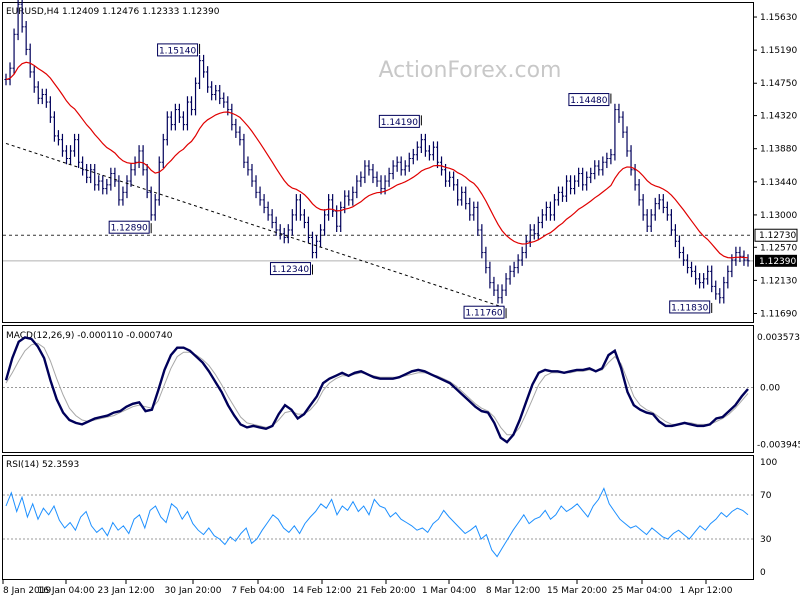 The image size is (800, 600). Describe the element at coordinates (778, 150) in the screenshot. I see `price-tick-label: 1.13880` at that location.